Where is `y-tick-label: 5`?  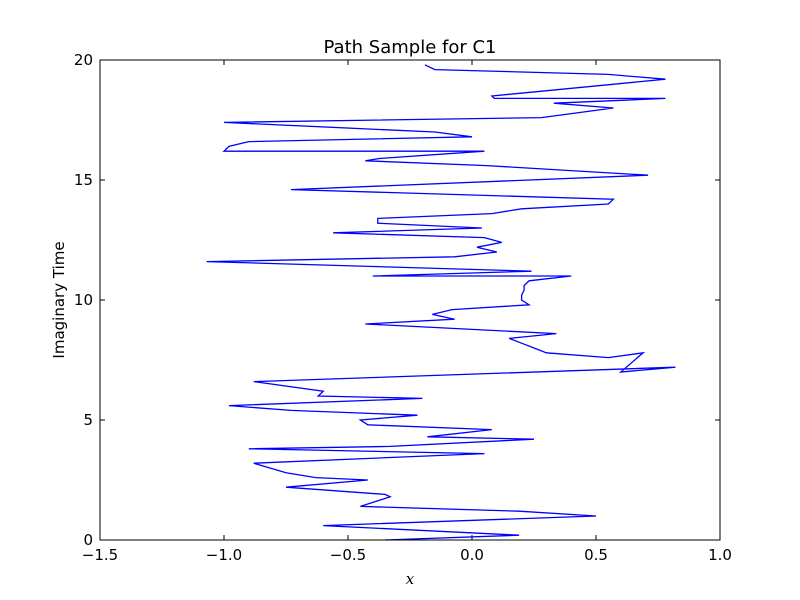 y-tick-label: 5 is located at coordinates (88, 420).